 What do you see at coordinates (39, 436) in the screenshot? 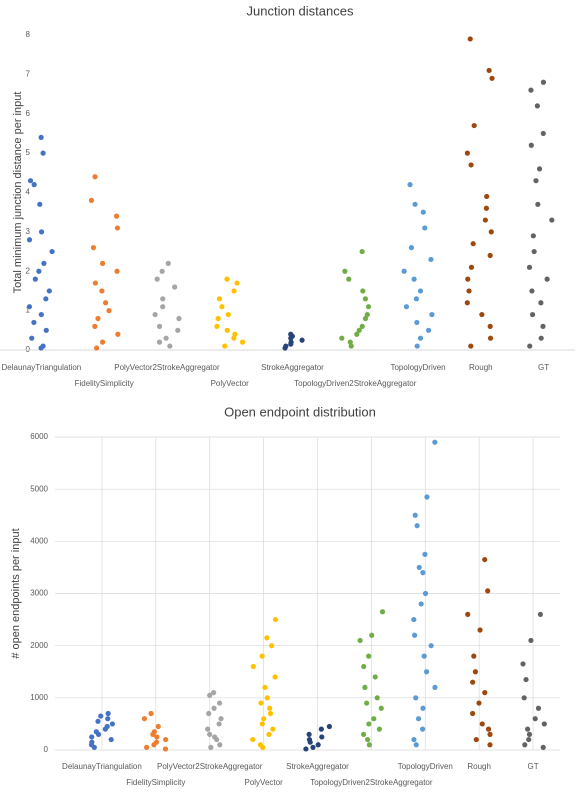
I see `y-tick-label: 6000` at bounding box center [39, 436].